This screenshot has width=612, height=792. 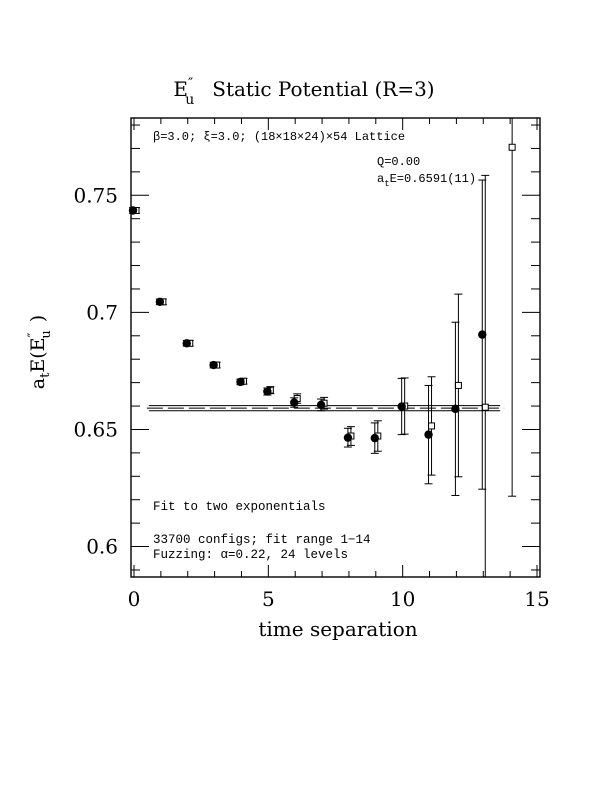 I want to click on y-tick-label: 0.65, so click(x=95, y=429).